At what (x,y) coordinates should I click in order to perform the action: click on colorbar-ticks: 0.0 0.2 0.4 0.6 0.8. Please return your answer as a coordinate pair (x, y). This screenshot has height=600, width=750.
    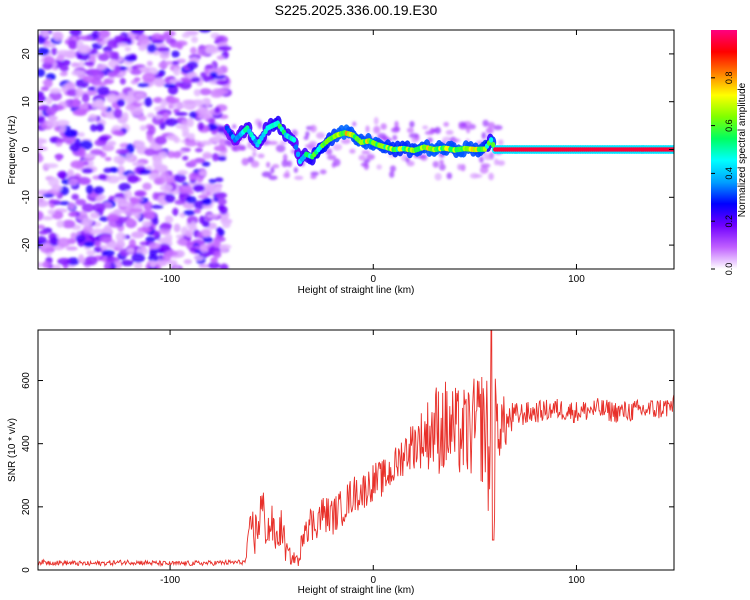
    Looking at the image, I should click on (722, 174).